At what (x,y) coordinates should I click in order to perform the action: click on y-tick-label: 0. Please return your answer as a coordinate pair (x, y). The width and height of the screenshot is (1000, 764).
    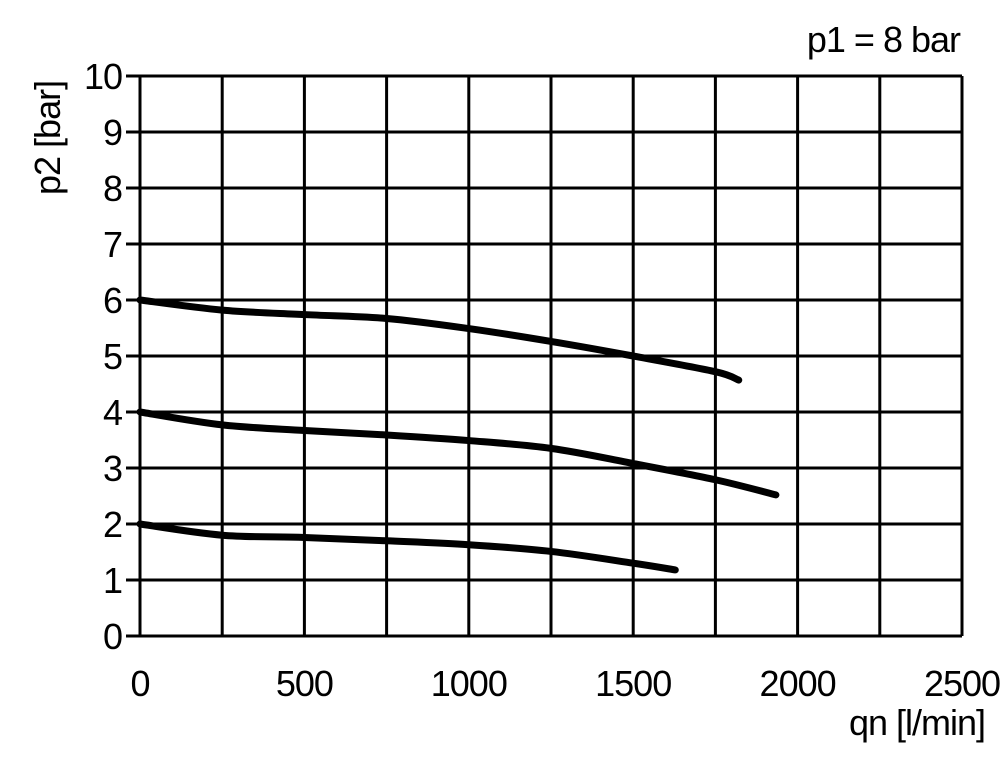
    Looking at the image, I should click on (112, 636).